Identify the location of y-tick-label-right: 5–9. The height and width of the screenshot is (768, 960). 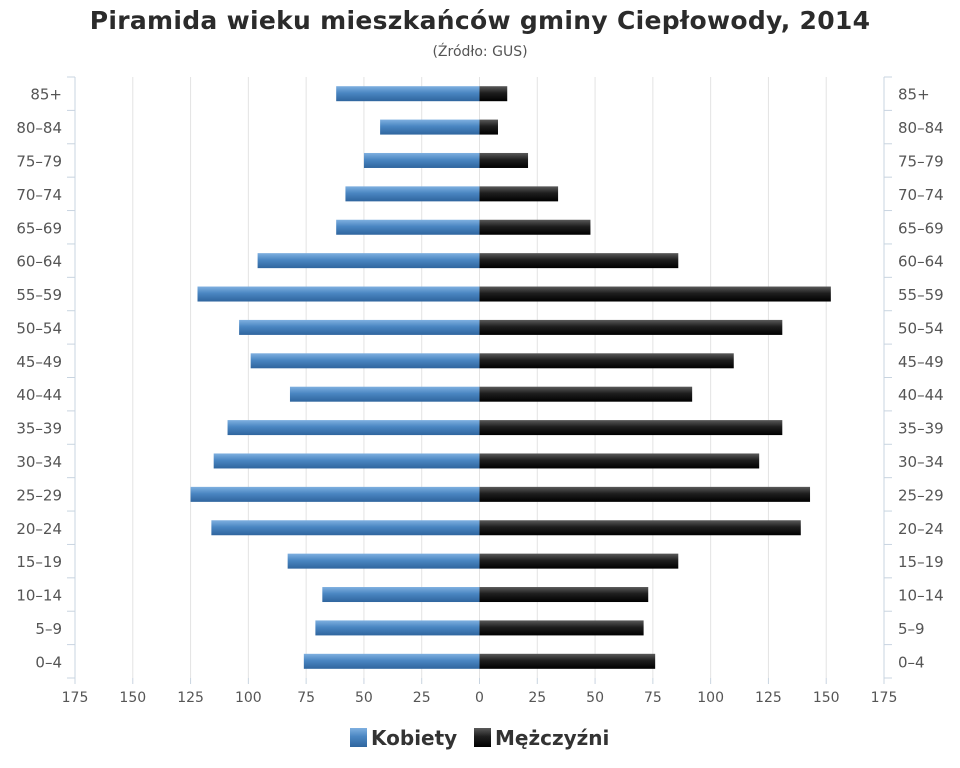
(911, 629).